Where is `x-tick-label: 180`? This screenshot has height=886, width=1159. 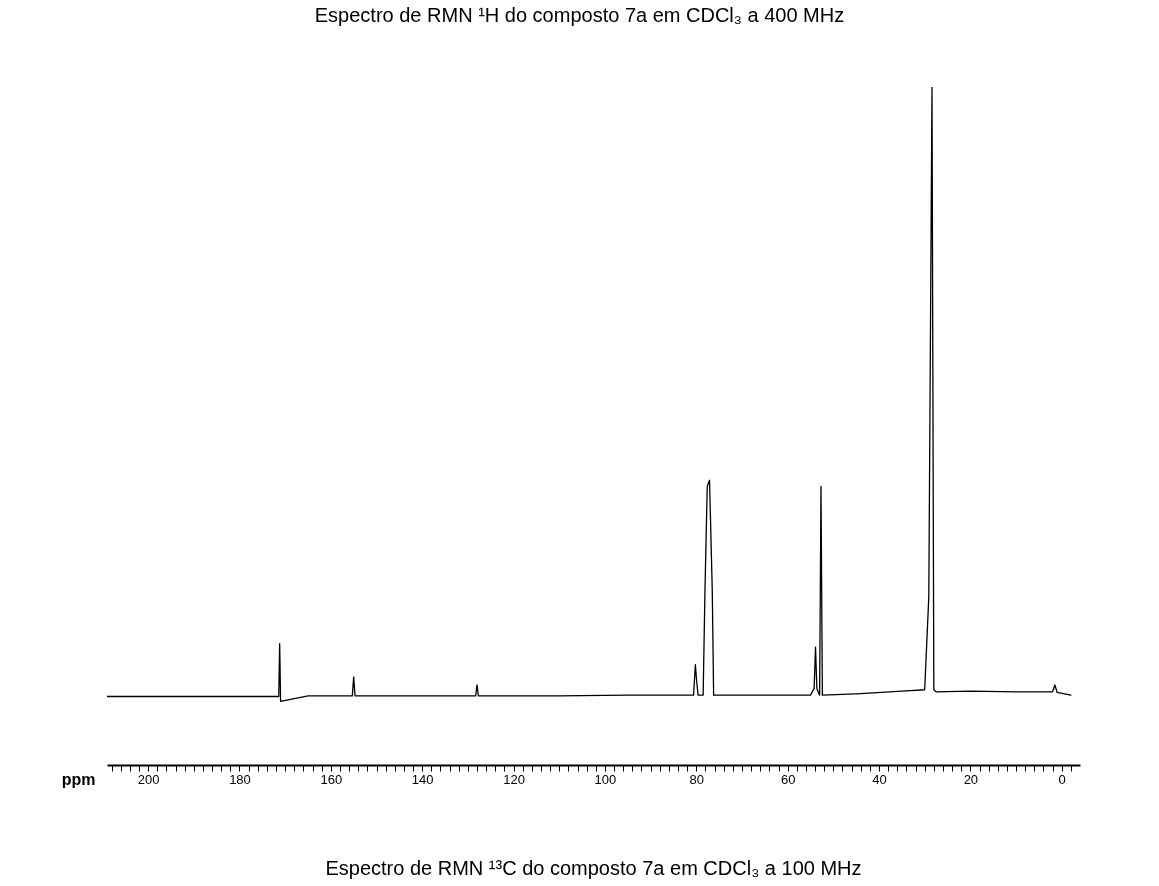 x-tick-label: 180 is located at coordinates (240, 779).